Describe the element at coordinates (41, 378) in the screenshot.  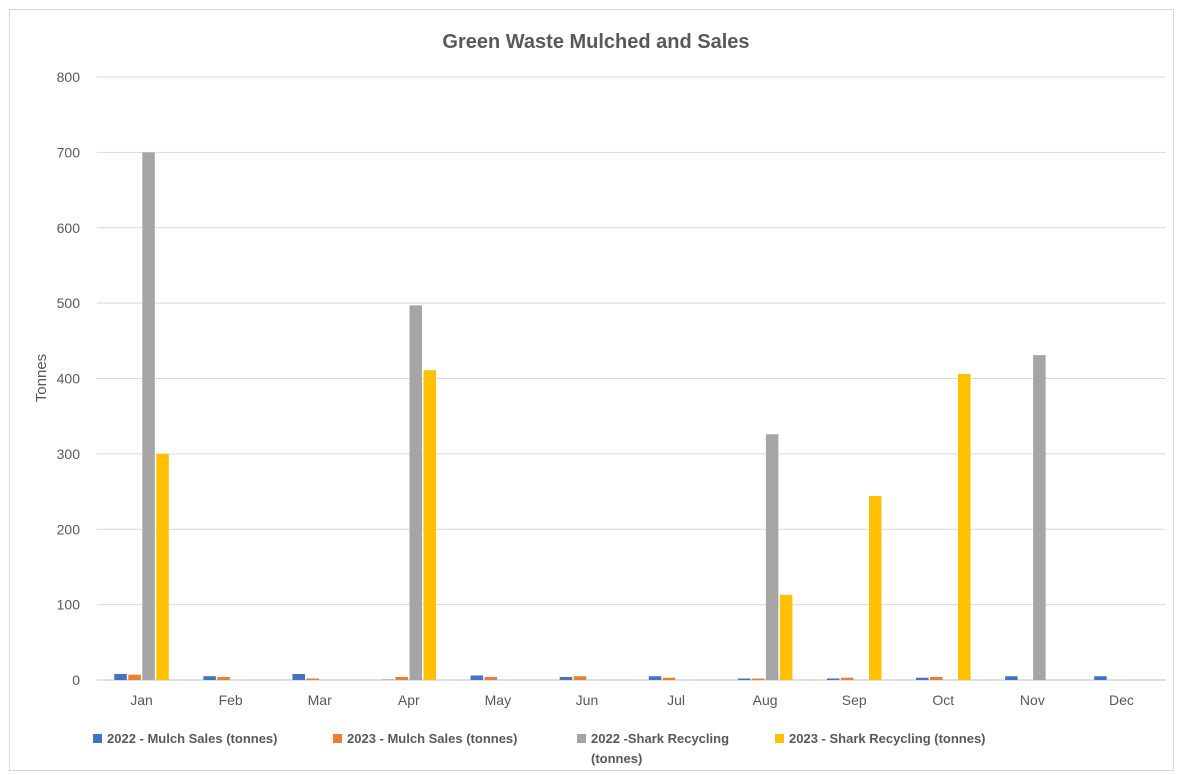
I see `y-axis-label: Tonnes` at that location.